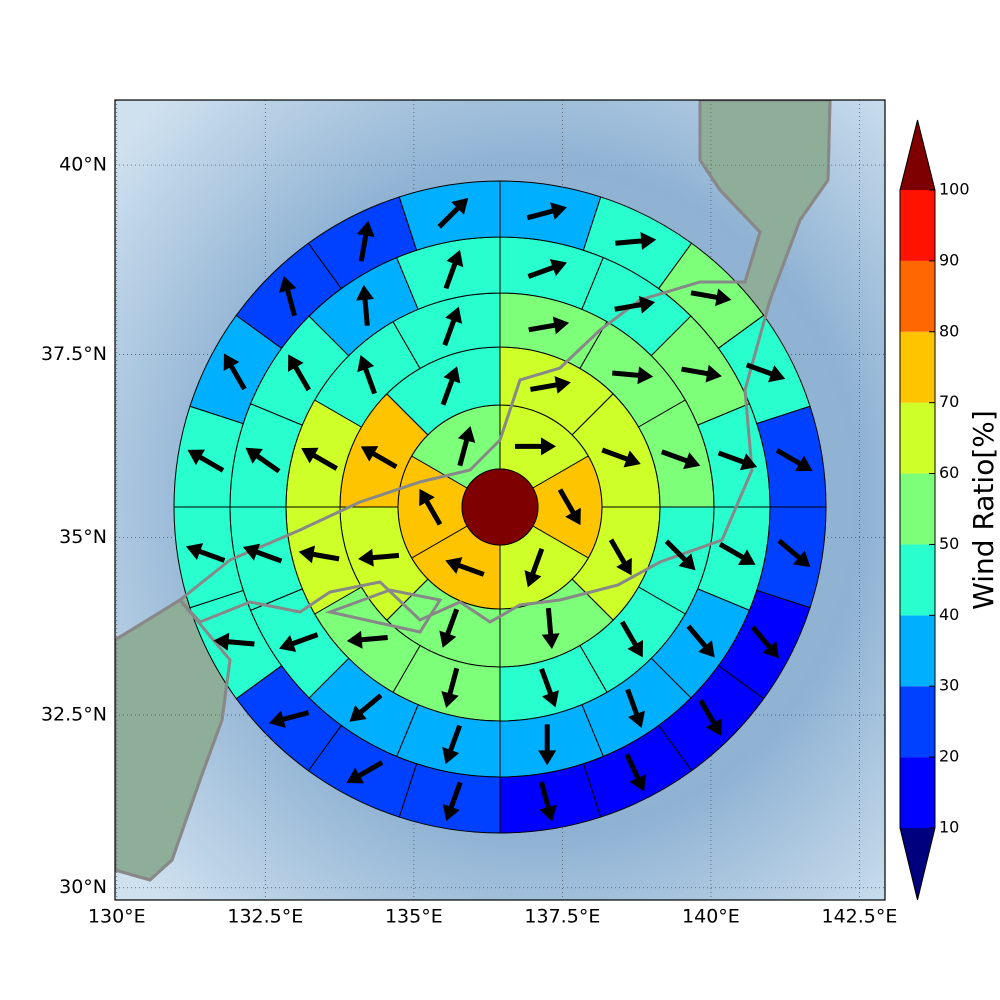 The height and width of the screenshot is (1000, 1000). What do you see at coordinates (949, 259) in the screenshot?
I see `colorbar-tick-label: 90` at bounding box center [949, 259].